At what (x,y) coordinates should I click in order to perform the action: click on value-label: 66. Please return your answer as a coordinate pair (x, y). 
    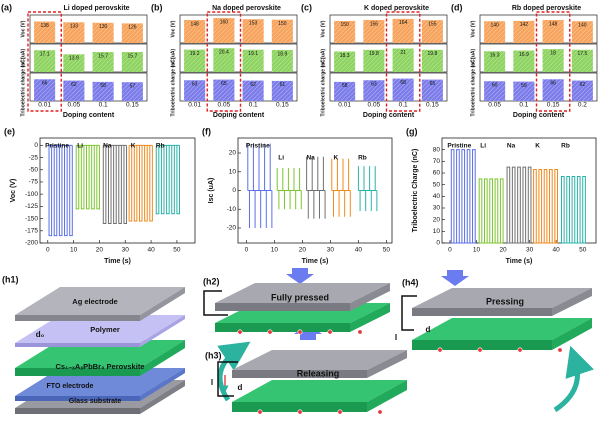
    Looking at the image, I should click on (45, 84).